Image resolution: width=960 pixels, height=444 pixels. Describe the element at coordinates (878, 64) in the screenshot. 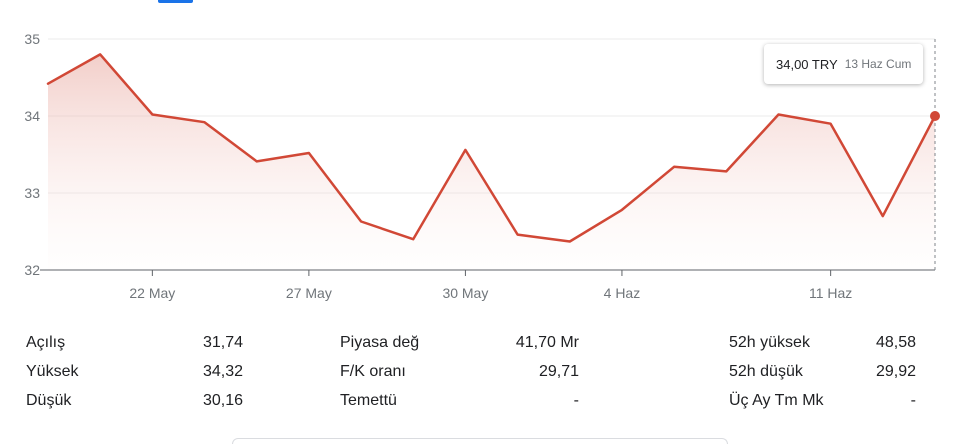

I see `tooltip-date: 13 Haz Cum` at that location.